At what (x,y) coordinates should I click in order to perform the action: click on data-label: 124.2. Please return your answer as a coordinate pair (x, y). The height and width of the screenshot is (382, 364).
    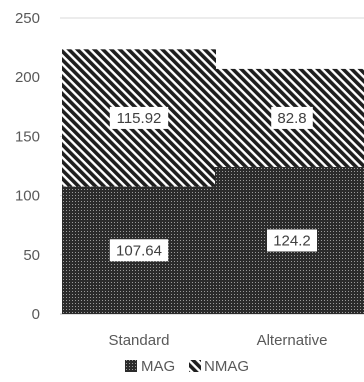
    Looking at the image, I should click on (292, 240).